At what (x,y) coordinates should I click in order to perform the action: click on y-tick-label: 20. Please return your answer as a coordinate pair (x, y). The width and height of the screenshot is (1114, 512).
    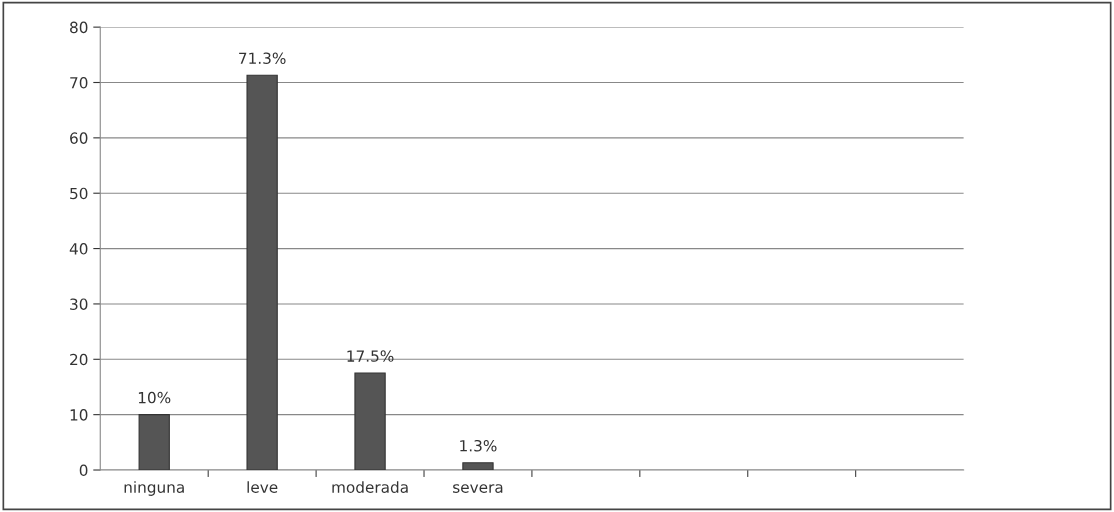
    Looking at the image, I should click on (79, 359).